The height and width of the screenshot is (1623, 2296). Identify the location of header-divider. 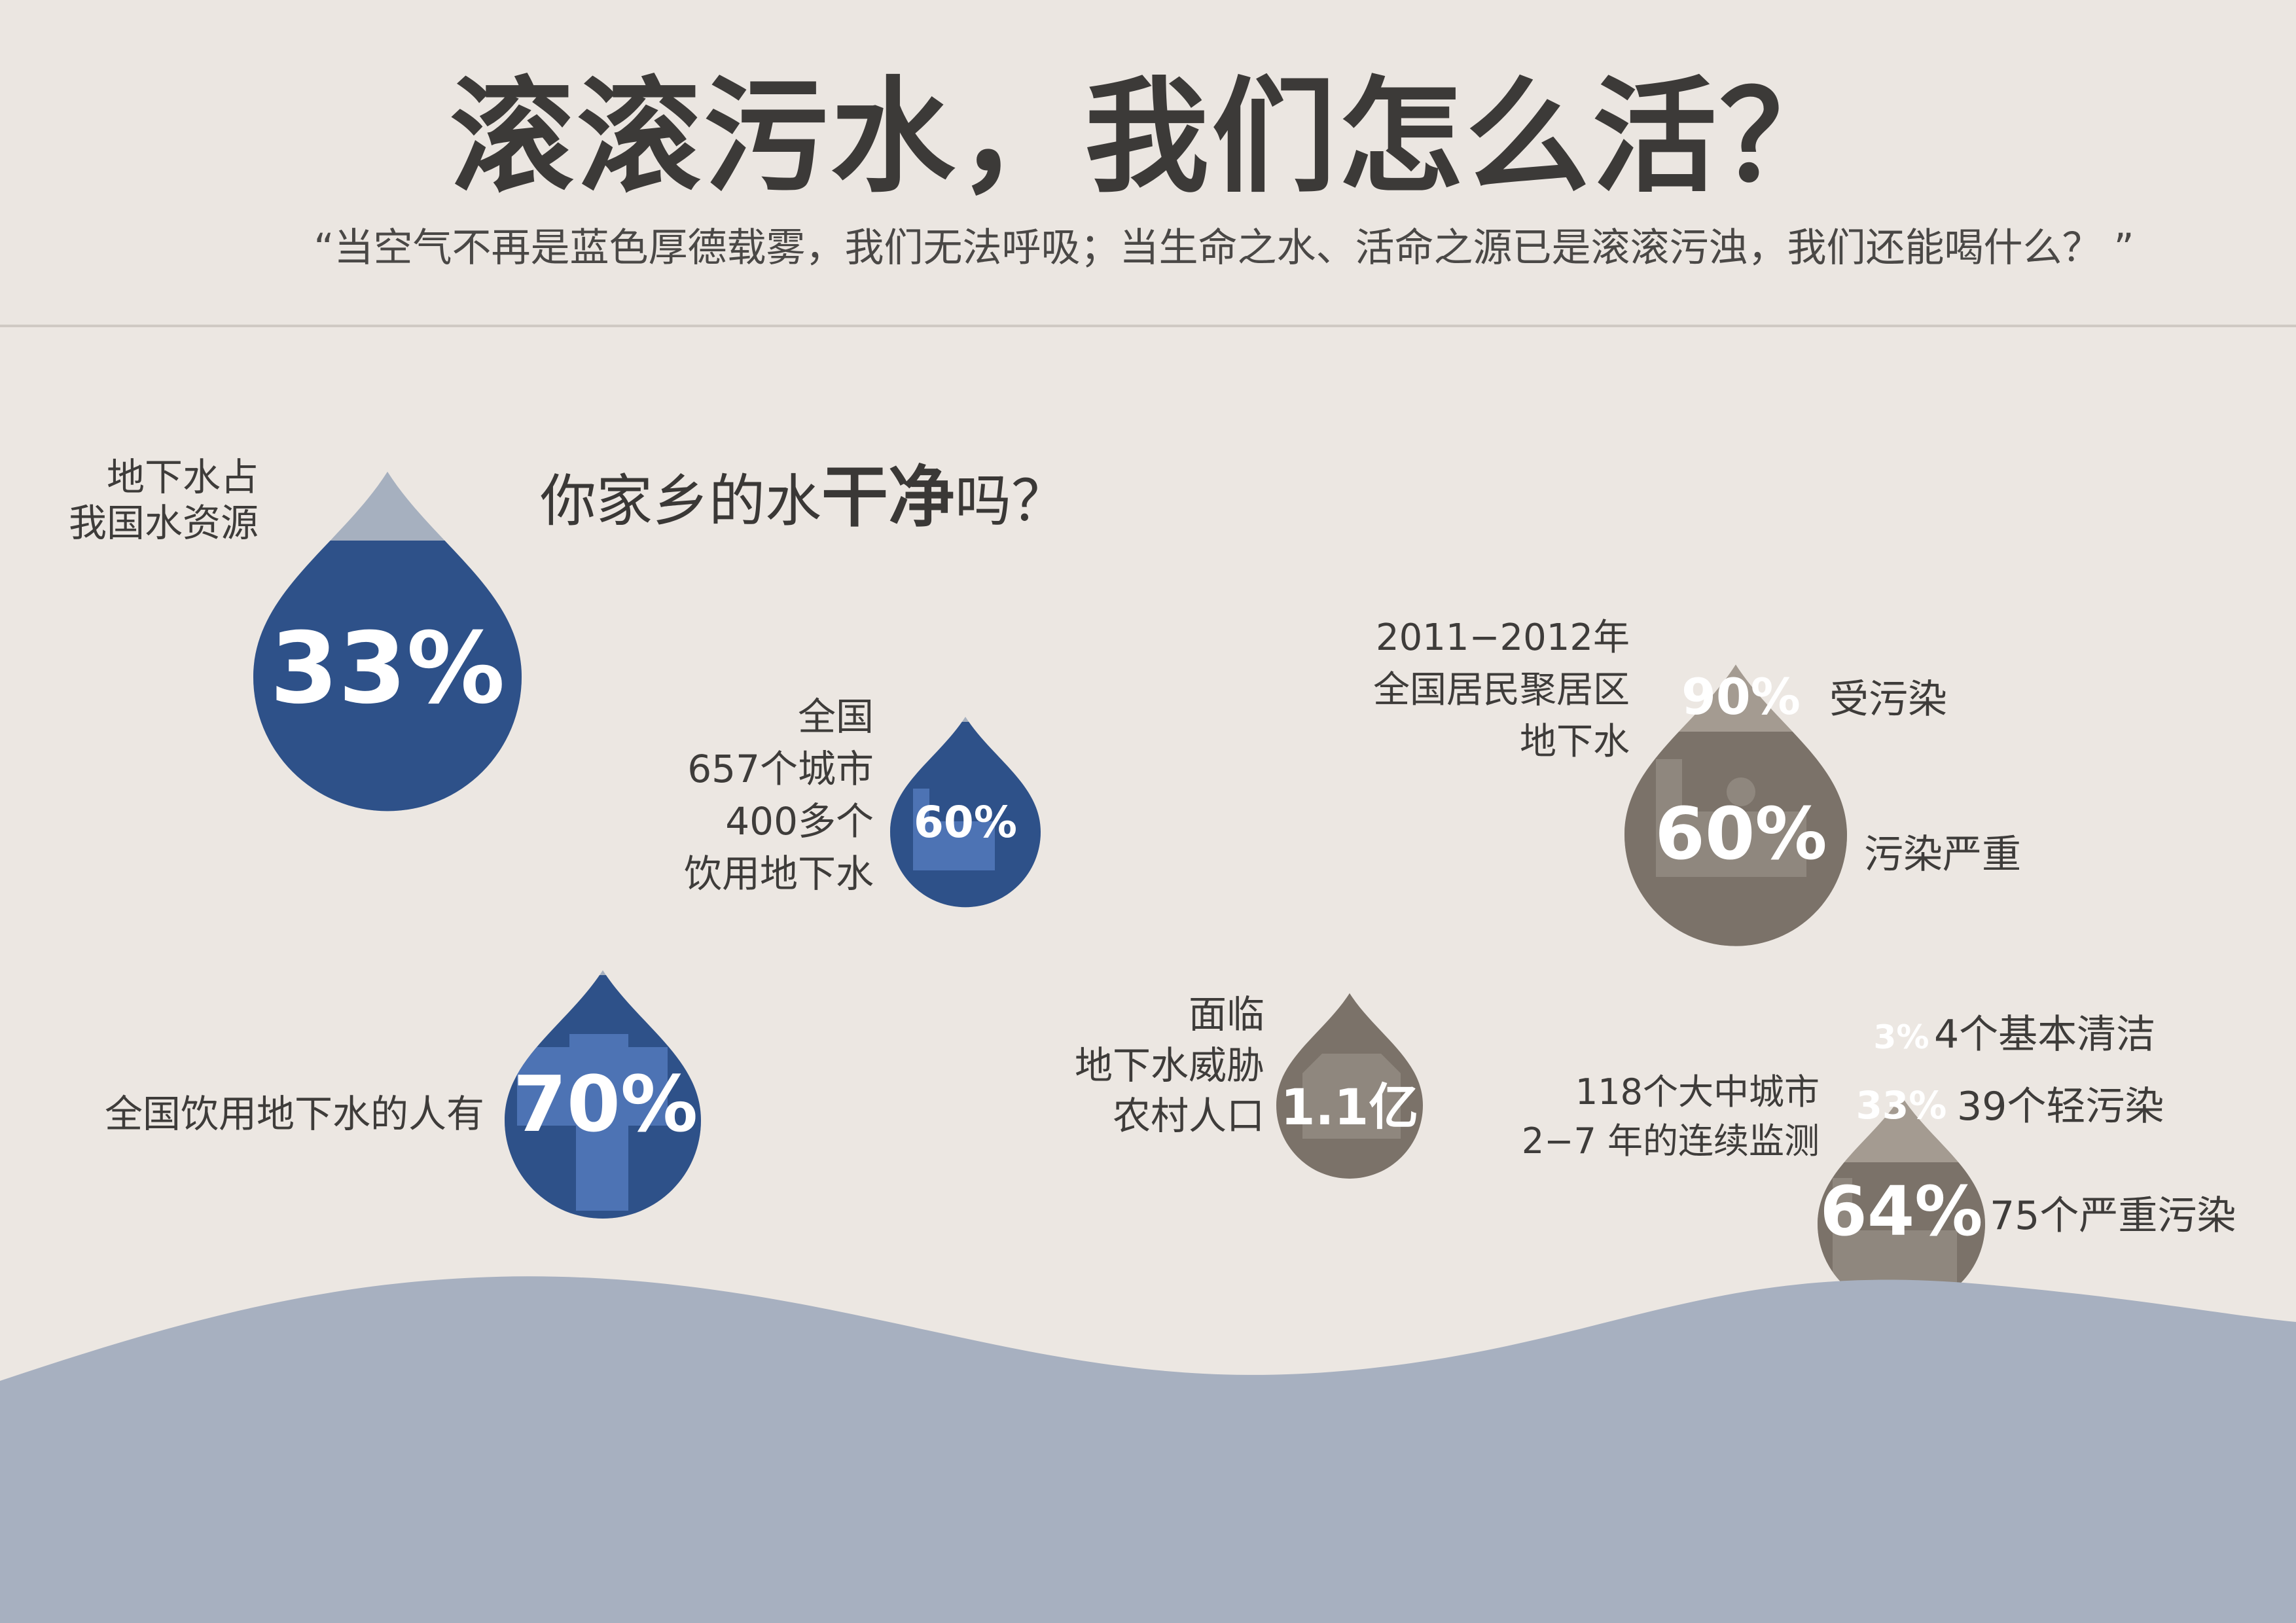
(1148, 326).